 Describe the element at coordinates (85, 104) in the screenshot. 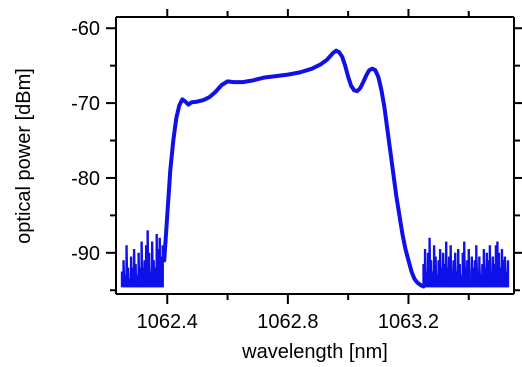

I see `y-tick-label: -70` at that location.